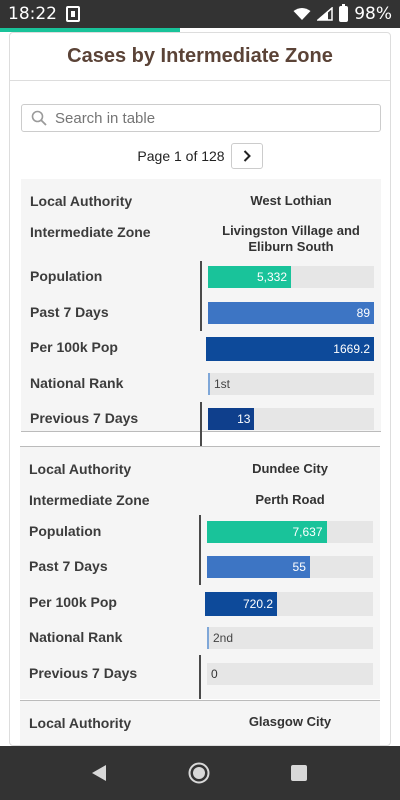 The height and width of the screenshot is (800, 400). What do you see at coordinates (244, 419) in the screenshot?
I see `previous-7-days-value: 13` at bounding box center [244, 419].